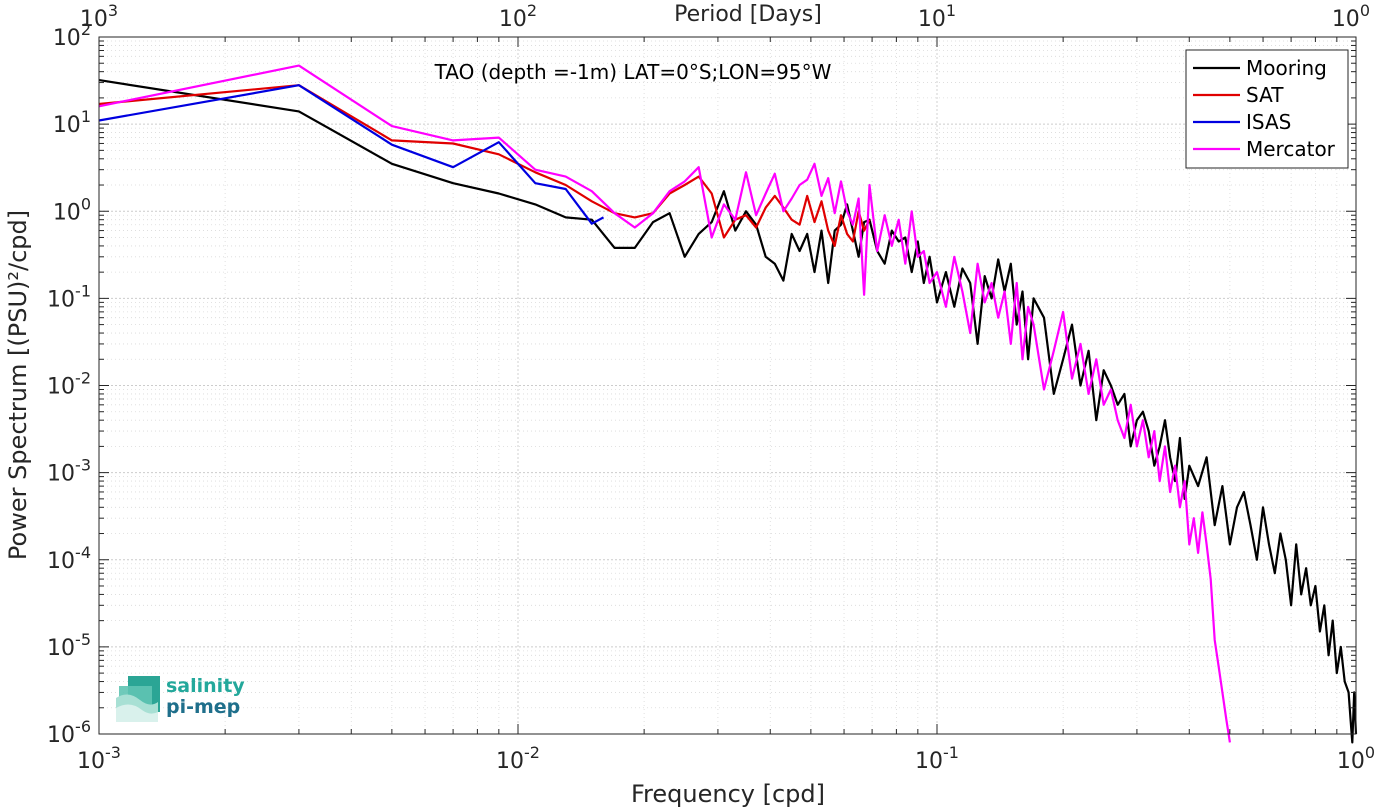  Describe the element at coordinates (1267, 109) in the screenshot. I see `legend: Mooring SAT ISAS Mercator` at that location.